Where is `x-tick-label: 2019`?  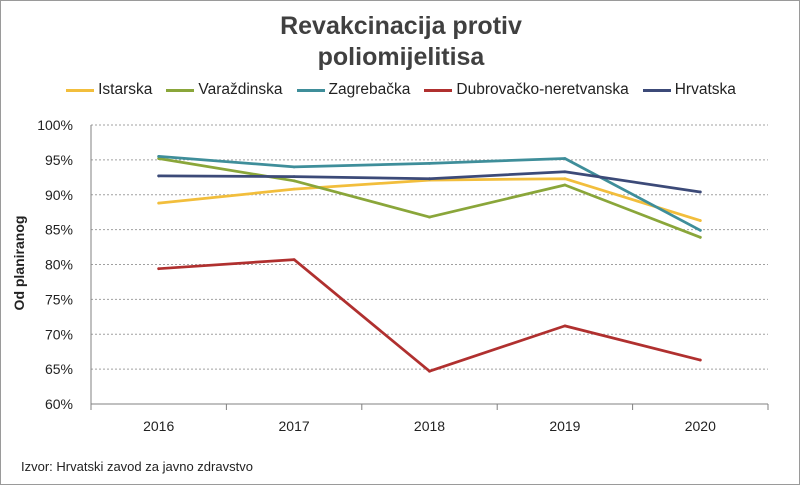
x-tick-label: 2019 is located at coordinates (564, 426).